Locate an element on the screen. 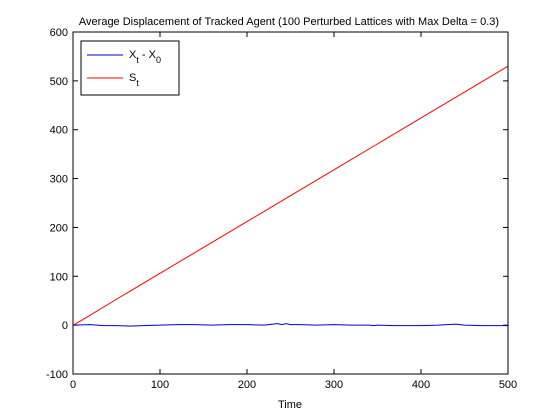 The width and height of the screenshot is (560, 420). x-tick-label: 300 is located at coordinates (334, 385).